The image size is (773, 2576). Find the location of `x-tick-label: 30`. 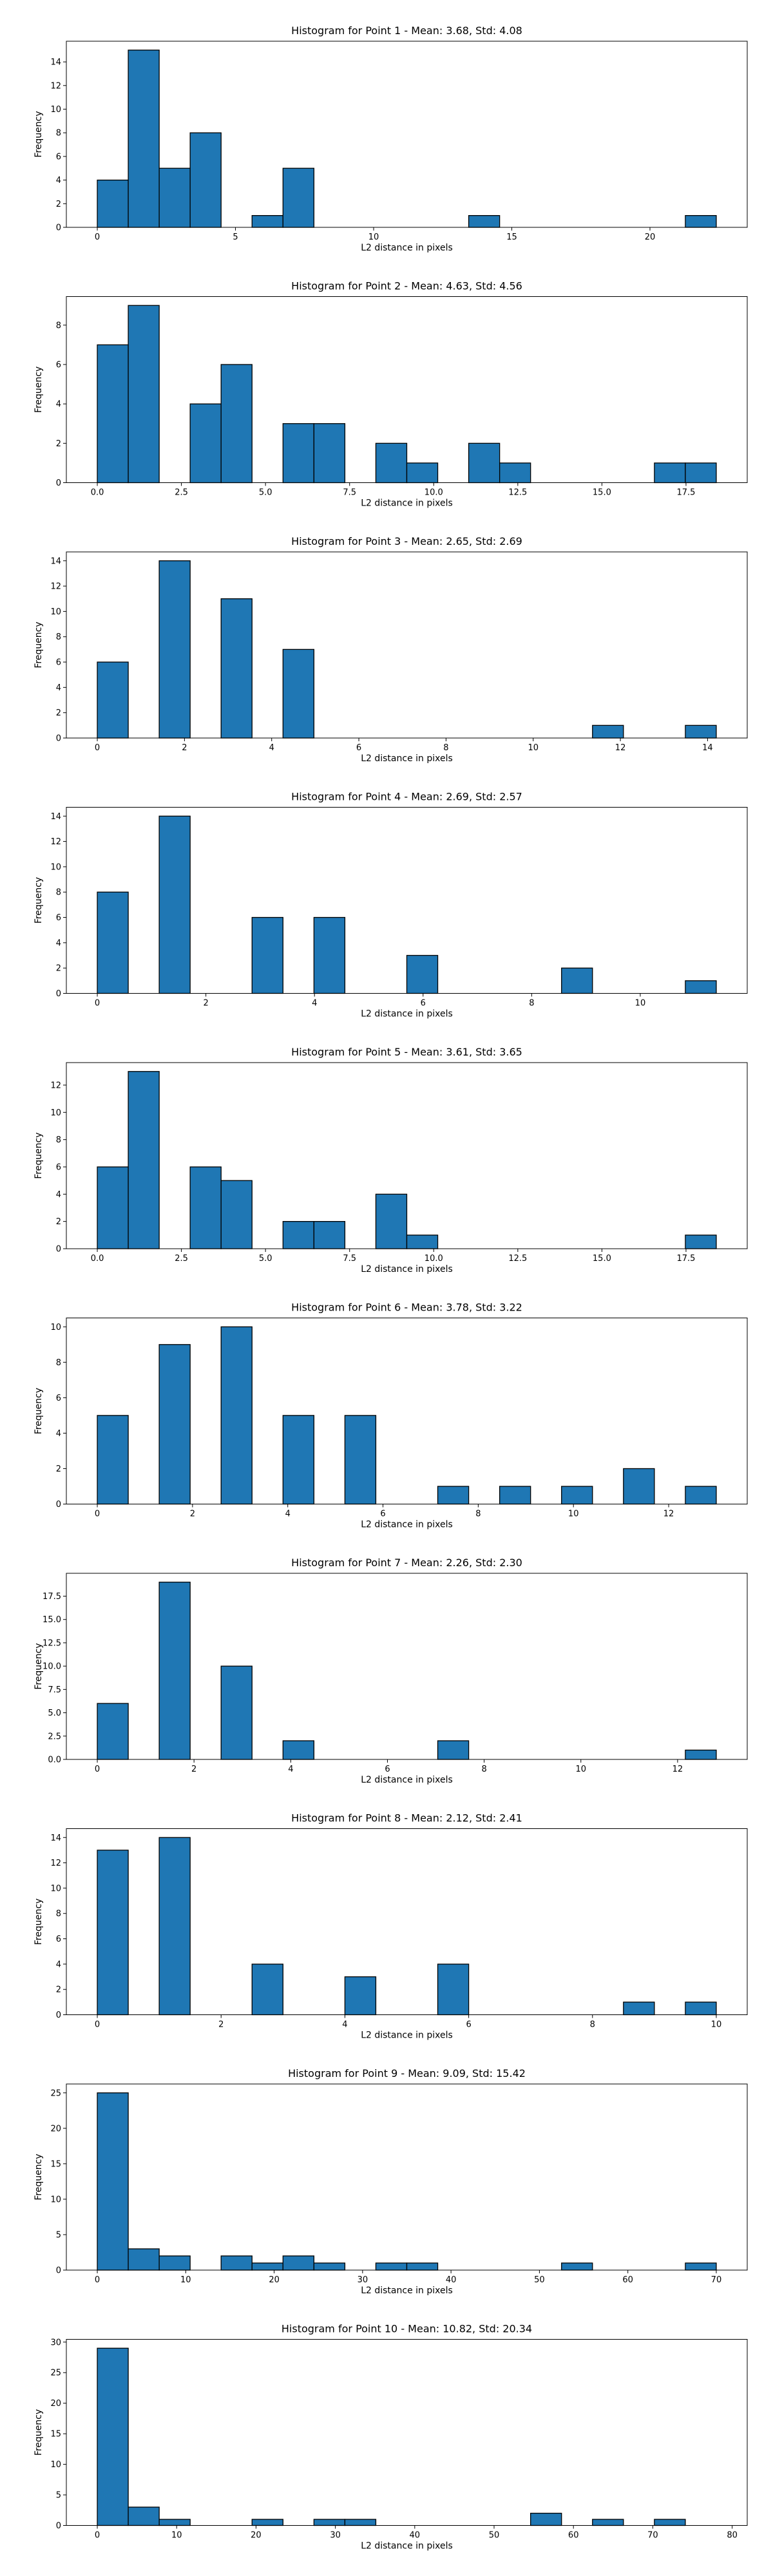

x-tick-label: 30 is located at coordinates (335, 2536).